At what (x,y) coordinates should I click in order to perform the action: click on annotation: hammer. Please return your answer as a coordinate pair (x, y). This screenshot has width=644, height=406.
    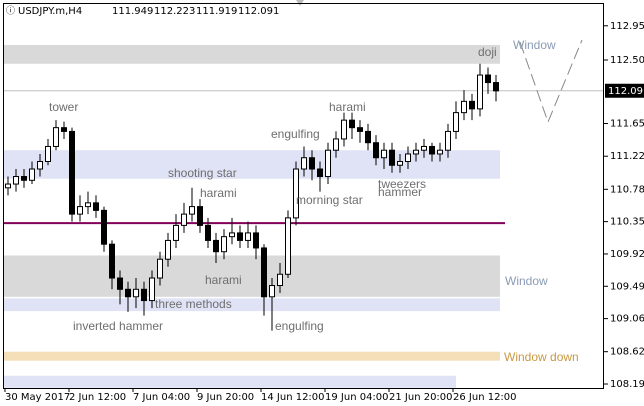
    Looking at the image, I should click on (400, 192).